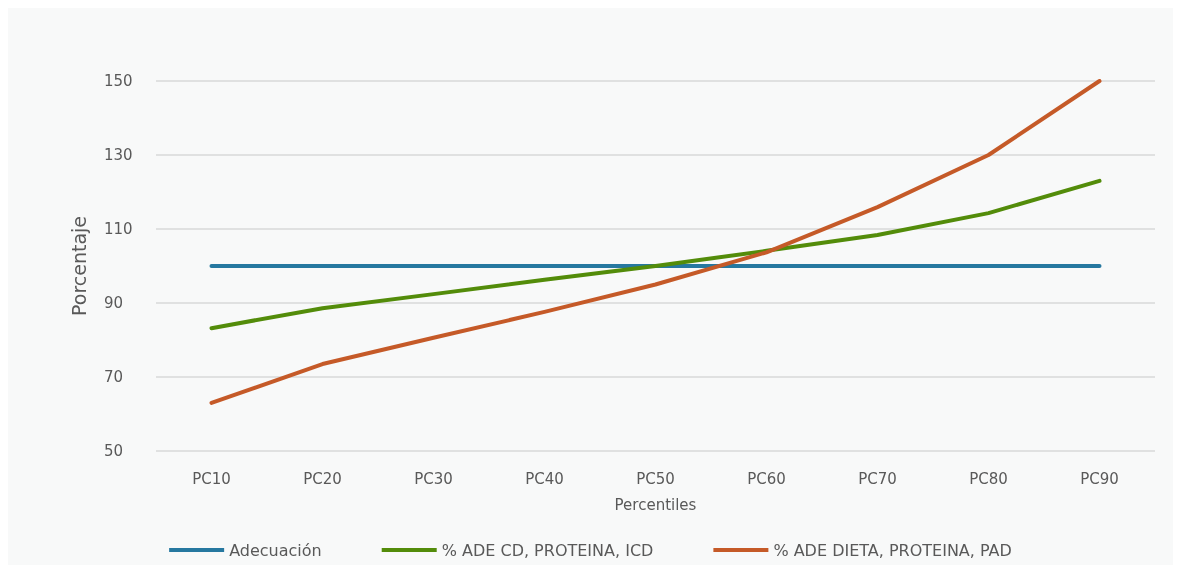  I want to click on x-tick-label: PC50, so click(655, 478).